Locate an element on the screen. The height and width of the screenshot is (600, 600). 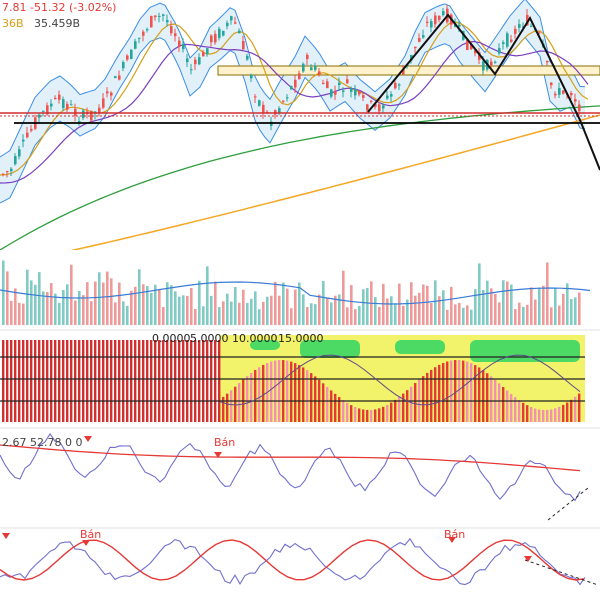
sell-marker is located at coordinates (452, 540).